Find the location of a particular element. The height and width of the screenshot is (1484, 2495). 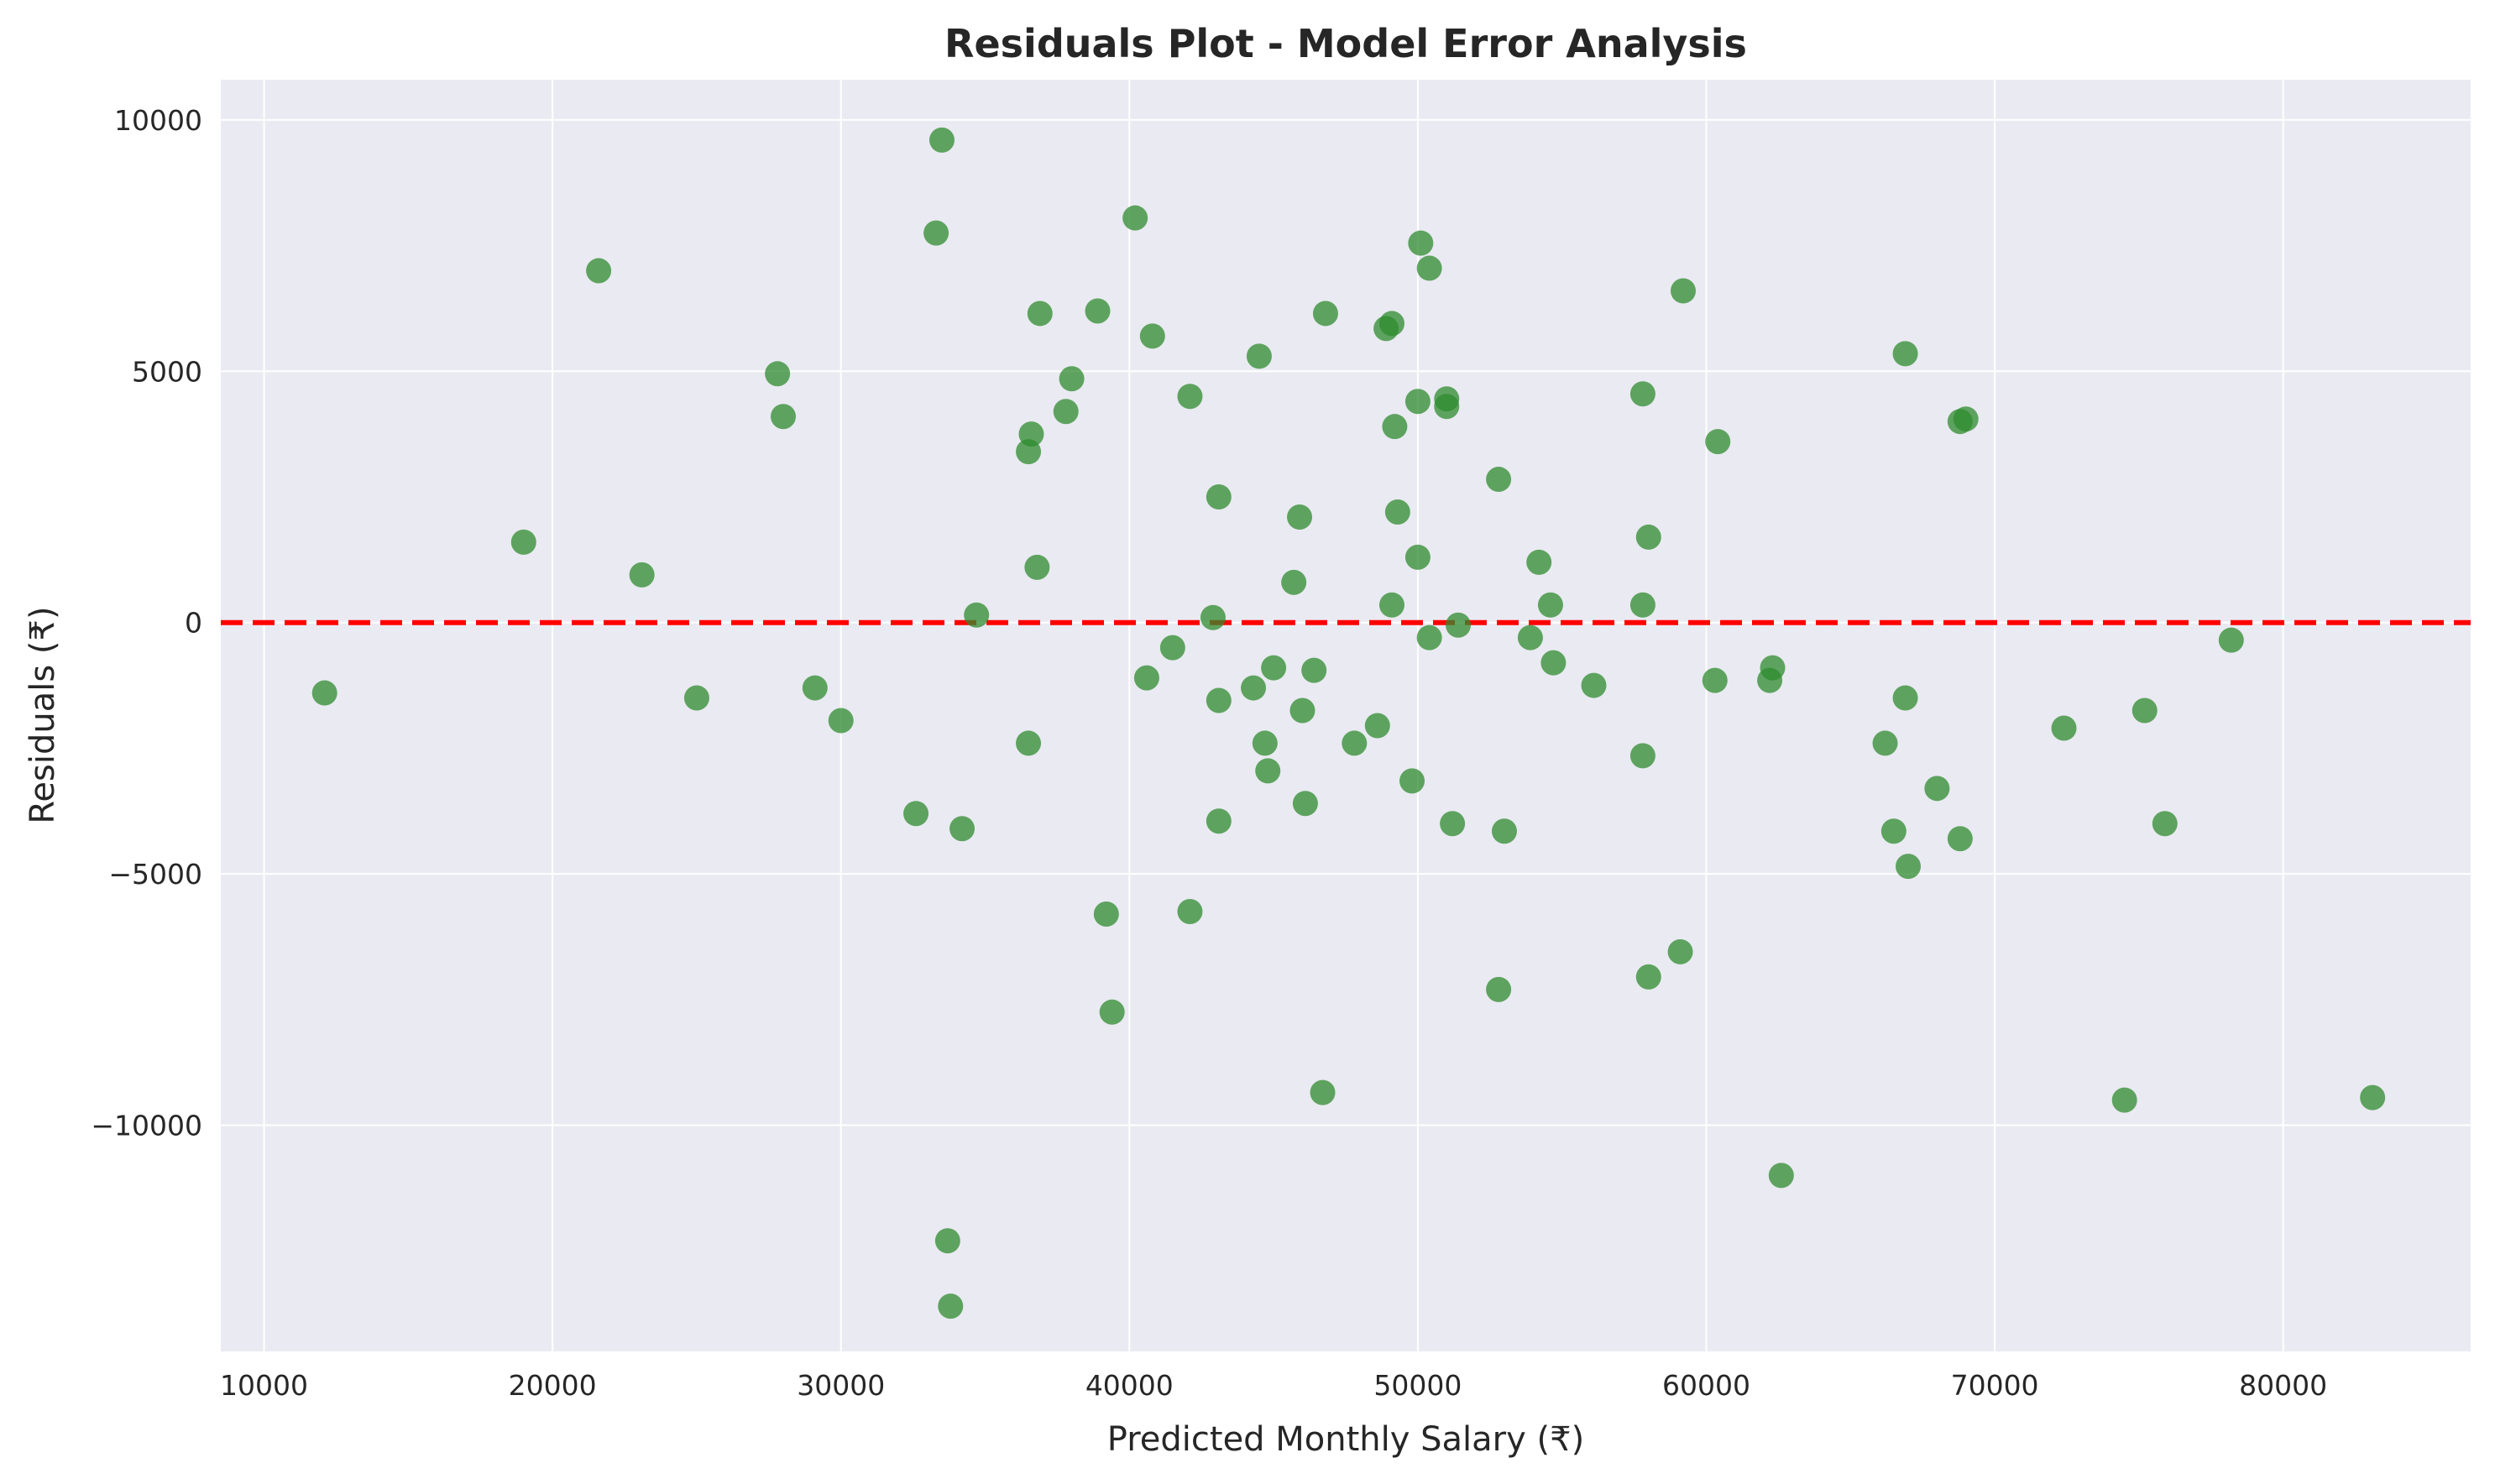

y-tick-label: 5000 is located at coordinates (167, 371).